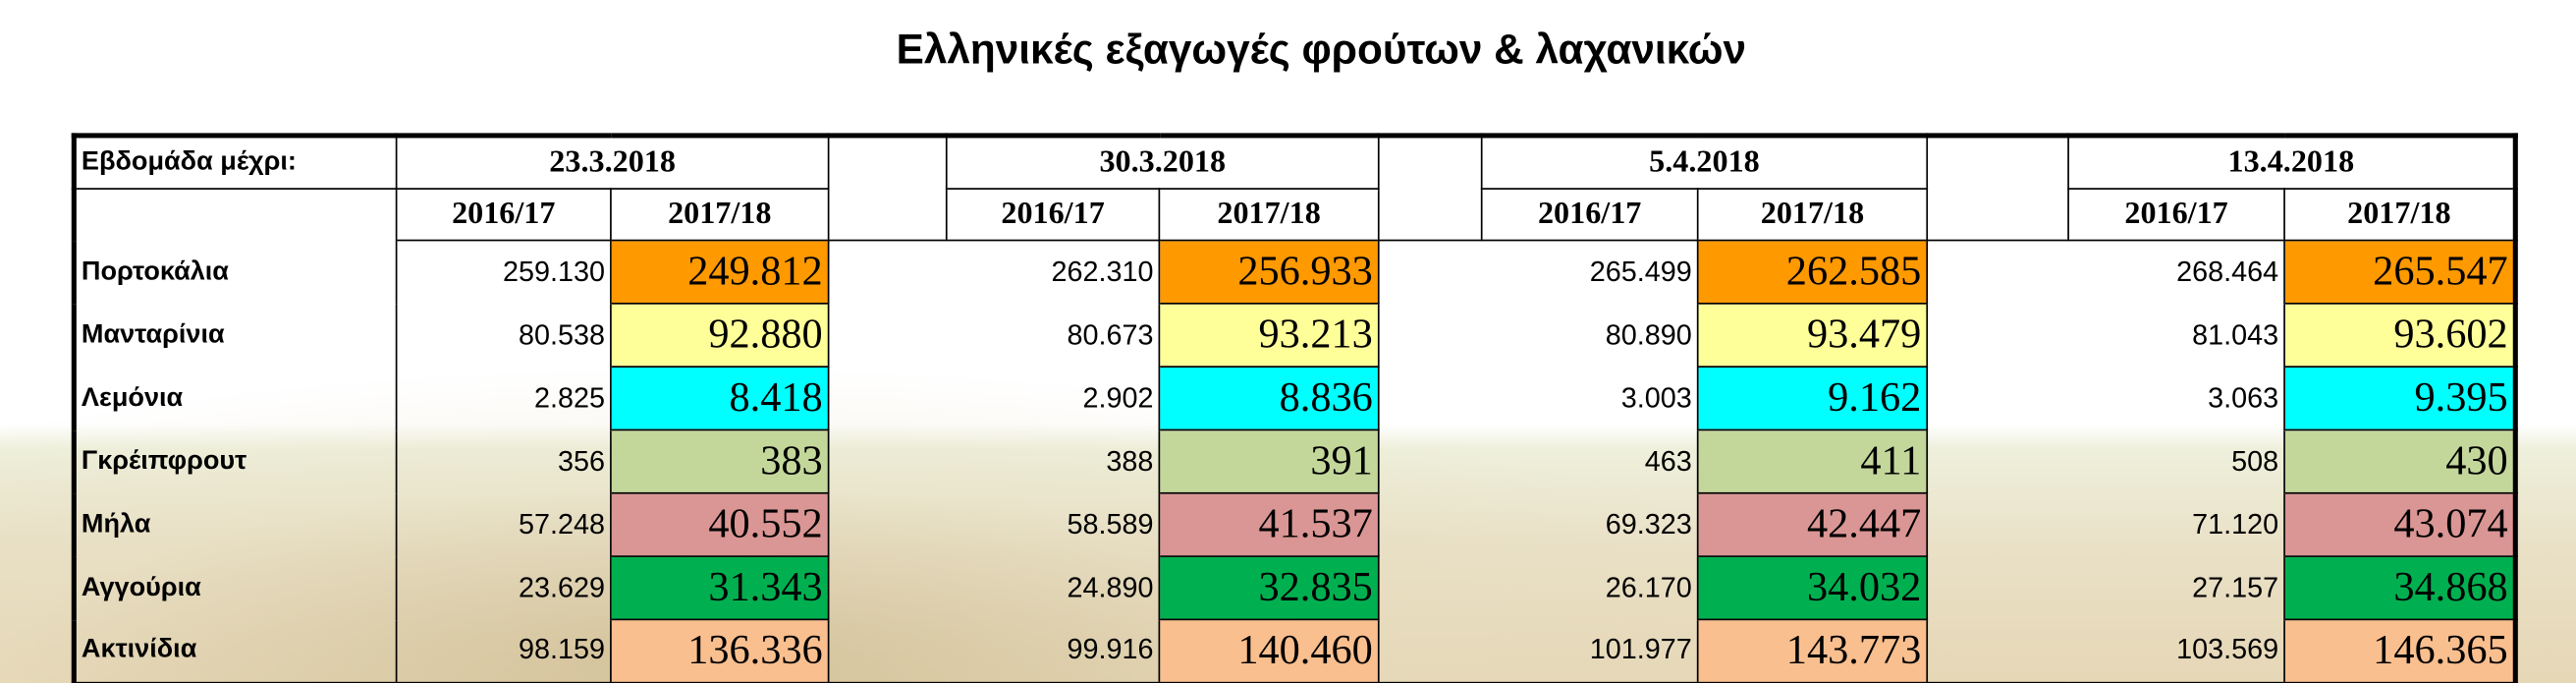  Describe the element at coordinates (1590, 461) in the screenshot. I see `value-prev: 463` at that location.